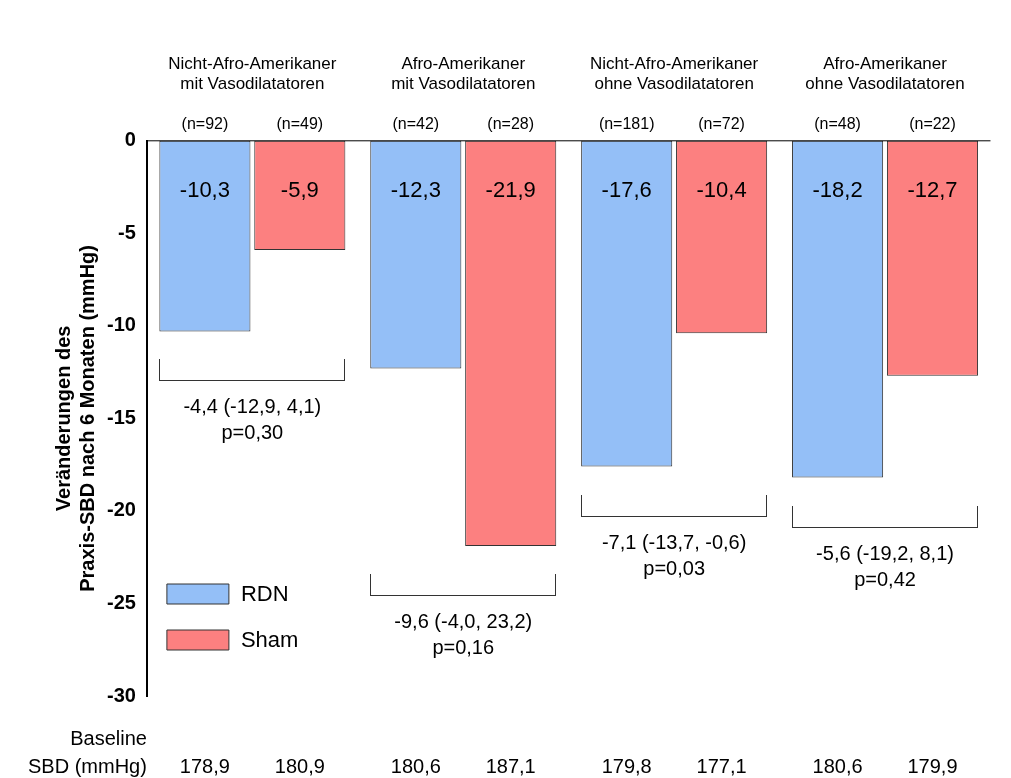 This screenshot has height=778, width=1011. Describe the element at coordinates (837, 189) in the screenshot. I see `data-label: -18,2` at that location.